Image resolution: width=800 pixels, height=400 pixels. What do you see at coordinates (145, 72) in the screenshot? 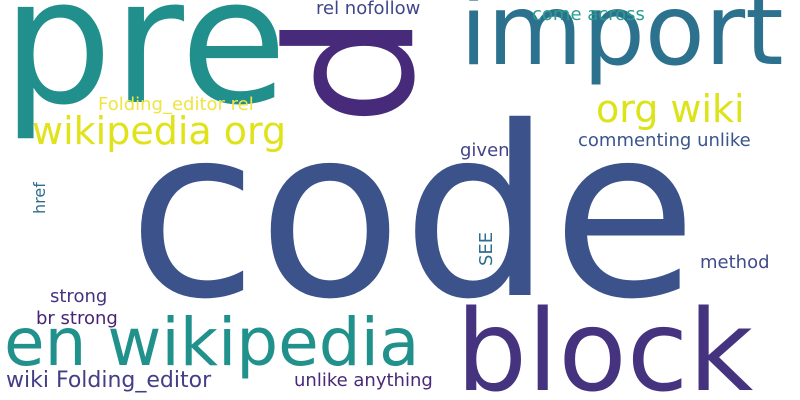
I see `word-pre: pre` at bounding box center [145, 72].